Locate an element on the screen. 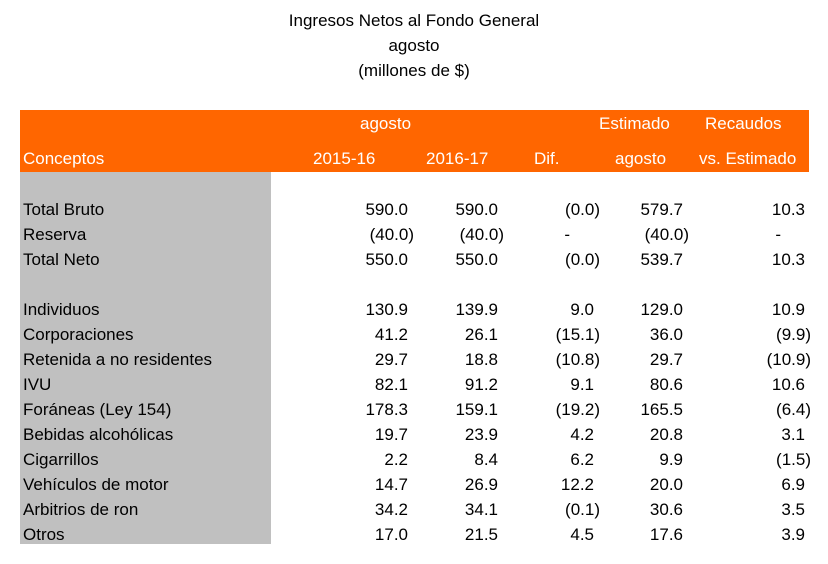  vs-estimado-cell: (9.9) is located at coordinates (793, 334).